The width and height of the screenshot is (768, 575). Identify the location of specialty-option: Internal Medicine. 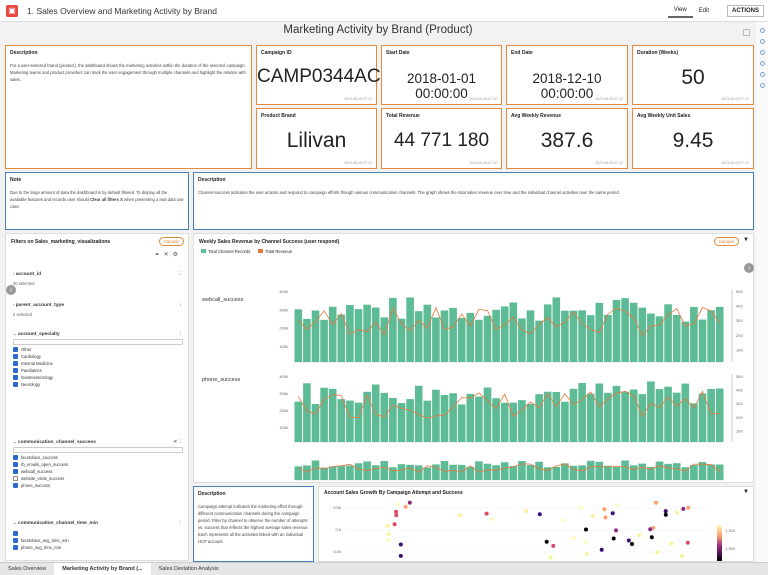
(98, 363).